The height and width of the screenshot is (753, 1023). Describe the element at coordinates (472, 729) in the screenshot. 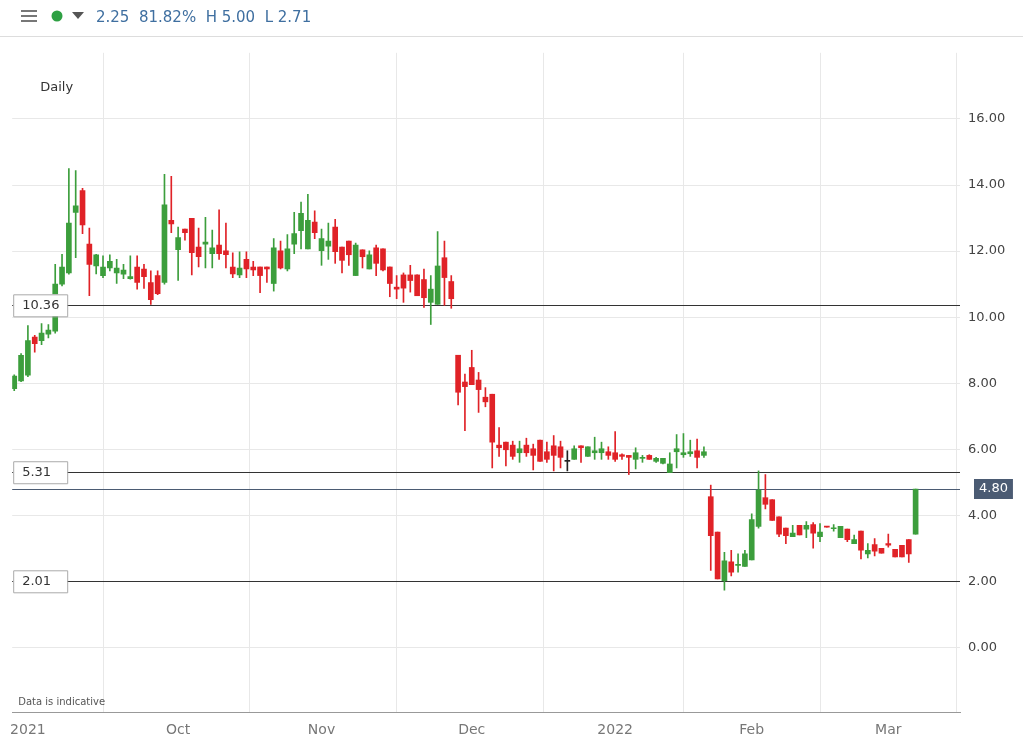

I see `x-tick-label: Dec` at that location.